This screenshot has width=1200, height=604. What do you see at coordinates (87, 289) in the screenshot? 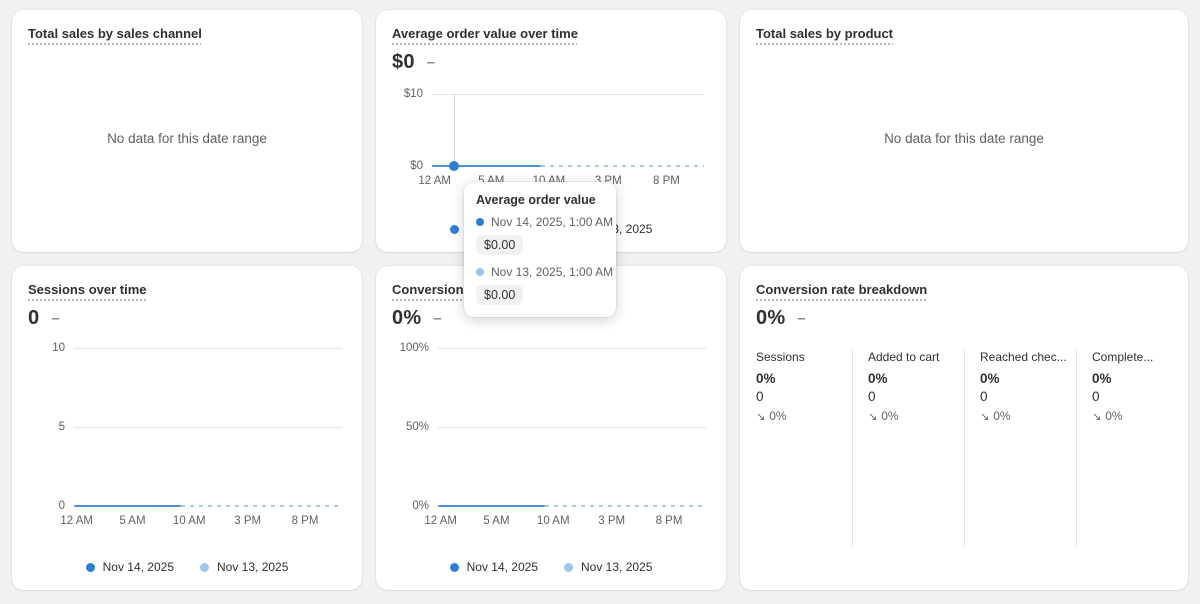
I see `card-title: Sessions over time` at bounding box center [87, 289].